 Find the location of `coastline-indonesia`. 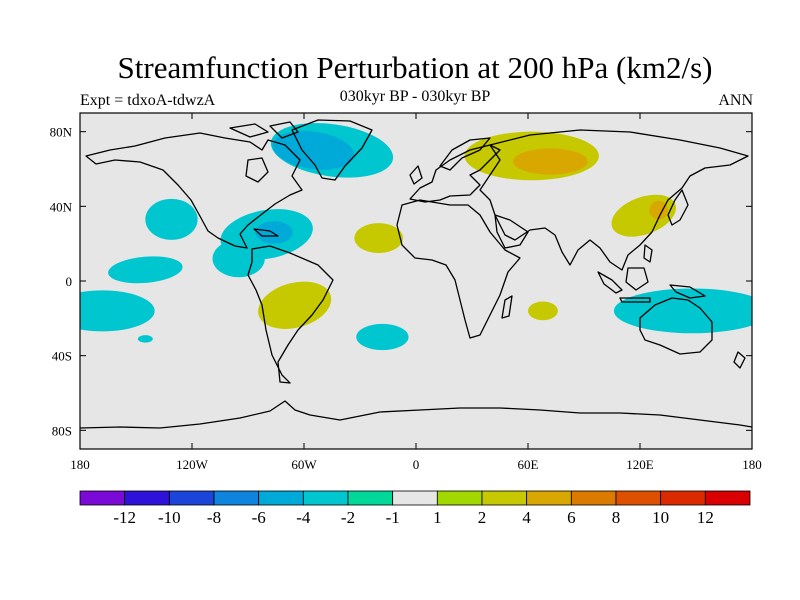

coastline-indonesia is located at coordinates (624, 285).